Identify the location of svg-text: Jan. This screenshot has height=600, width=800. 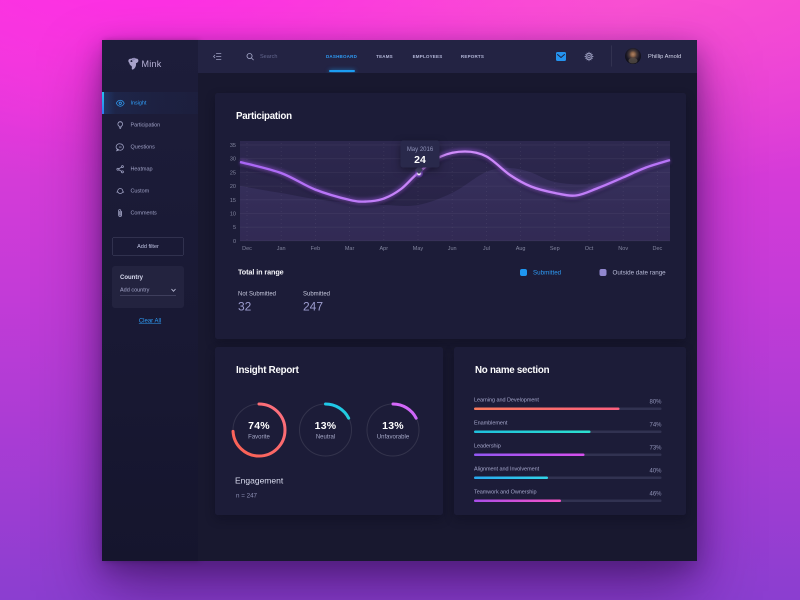
(281, 249).